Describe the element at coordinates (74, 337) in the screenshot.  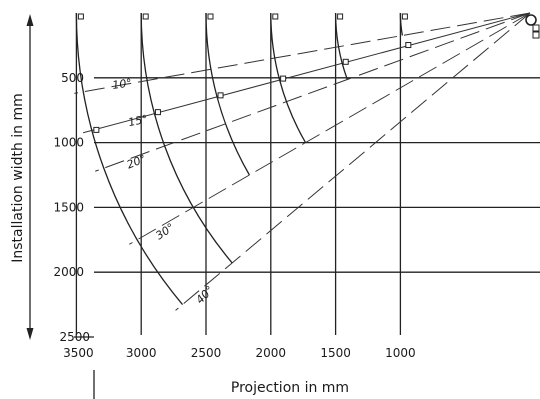
I see `y-tick-label: 2500` at that location.